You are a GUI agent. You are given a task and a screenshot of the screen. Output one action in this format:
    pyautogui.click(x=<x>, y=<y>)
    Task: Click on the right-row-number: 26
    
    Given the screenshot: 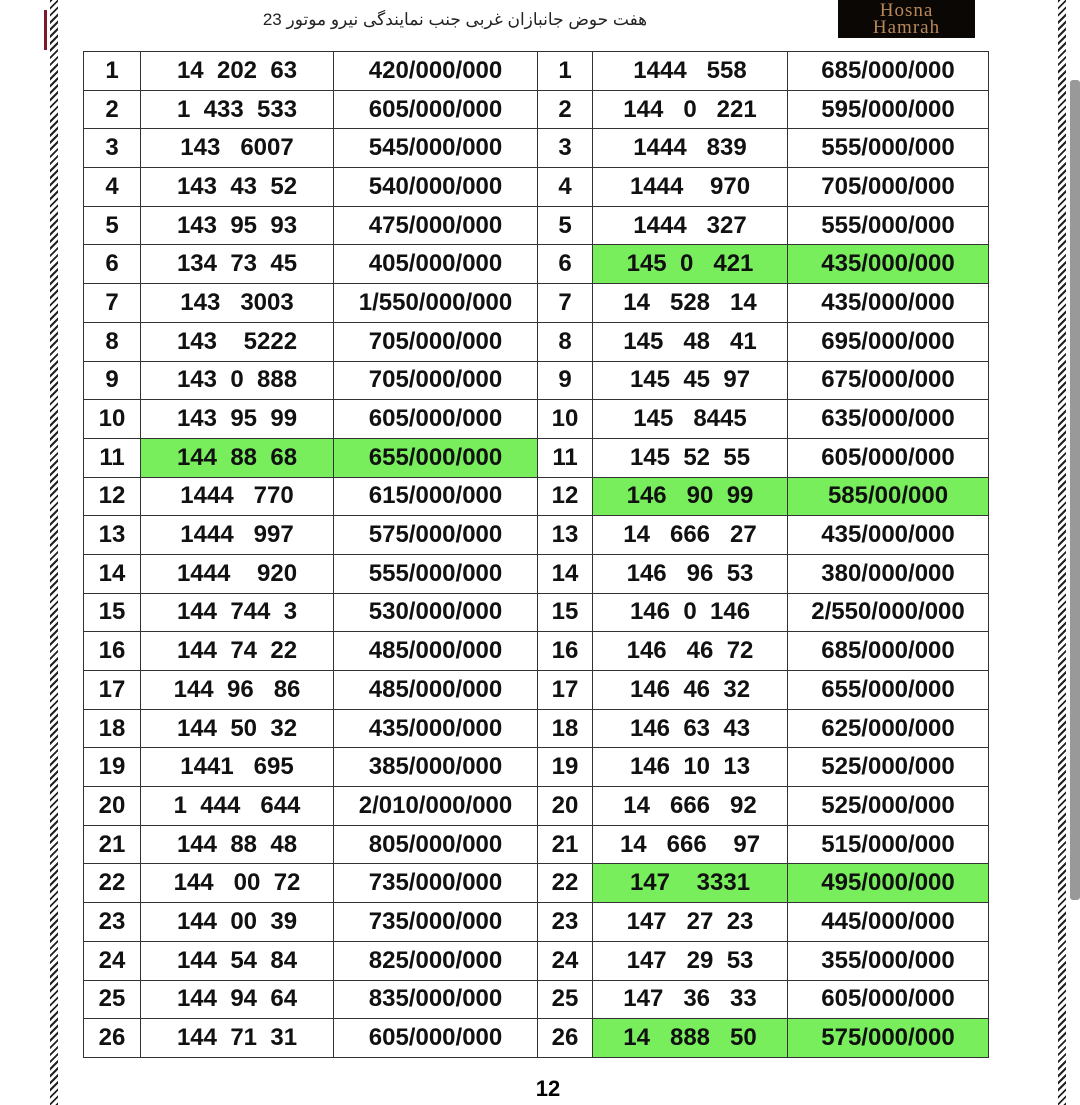 What is the action you would take?
    pyautogui.click(x=565, y=1038)
    